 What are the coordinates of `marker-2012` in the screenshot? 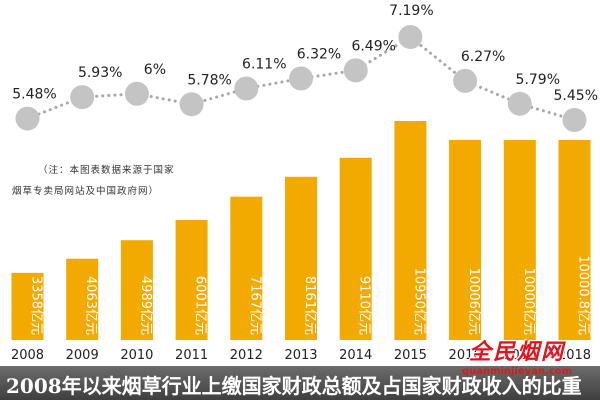 It's located at (246, 88).